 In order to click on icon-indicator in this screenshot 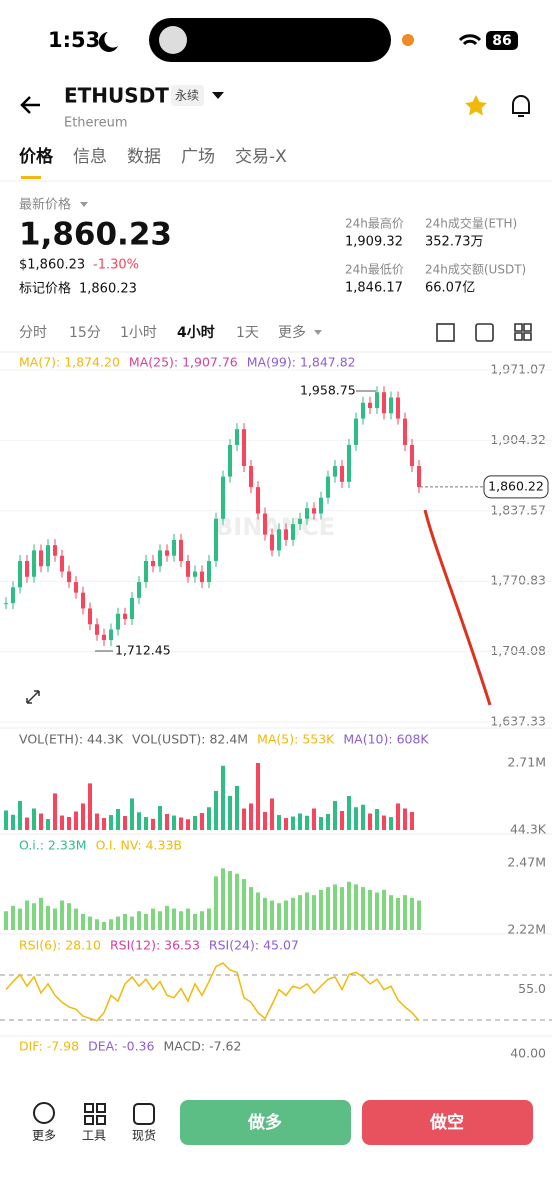, I will do `click(484, 332)`.